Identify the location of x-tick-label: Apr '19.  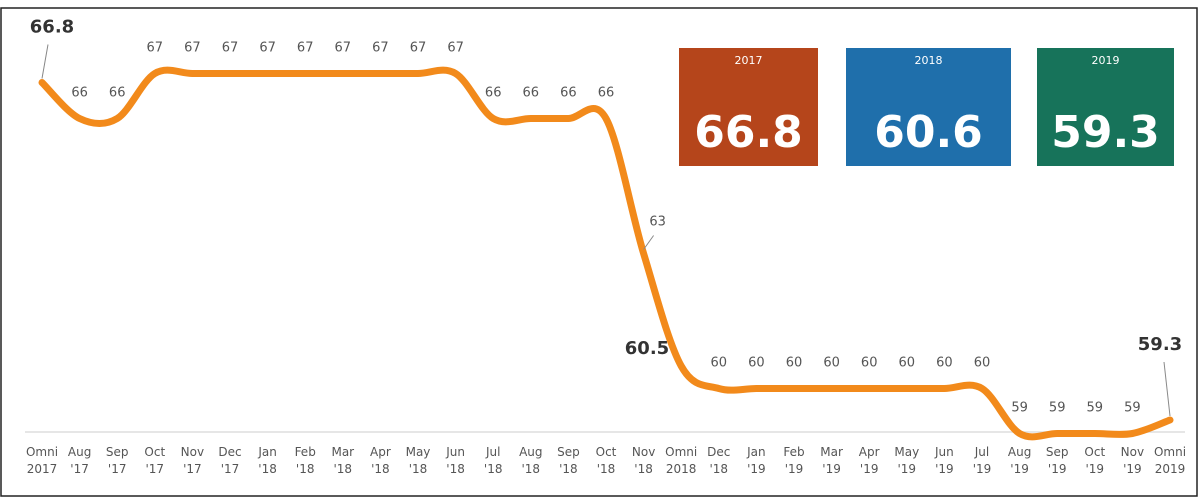
(869, 460).